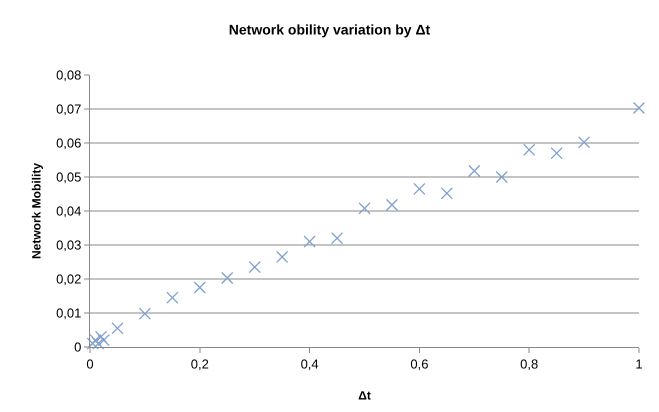 The width and height of the screenshot is (659, 412). I want to click on x-axis-title: Δt, so click(364, 395).